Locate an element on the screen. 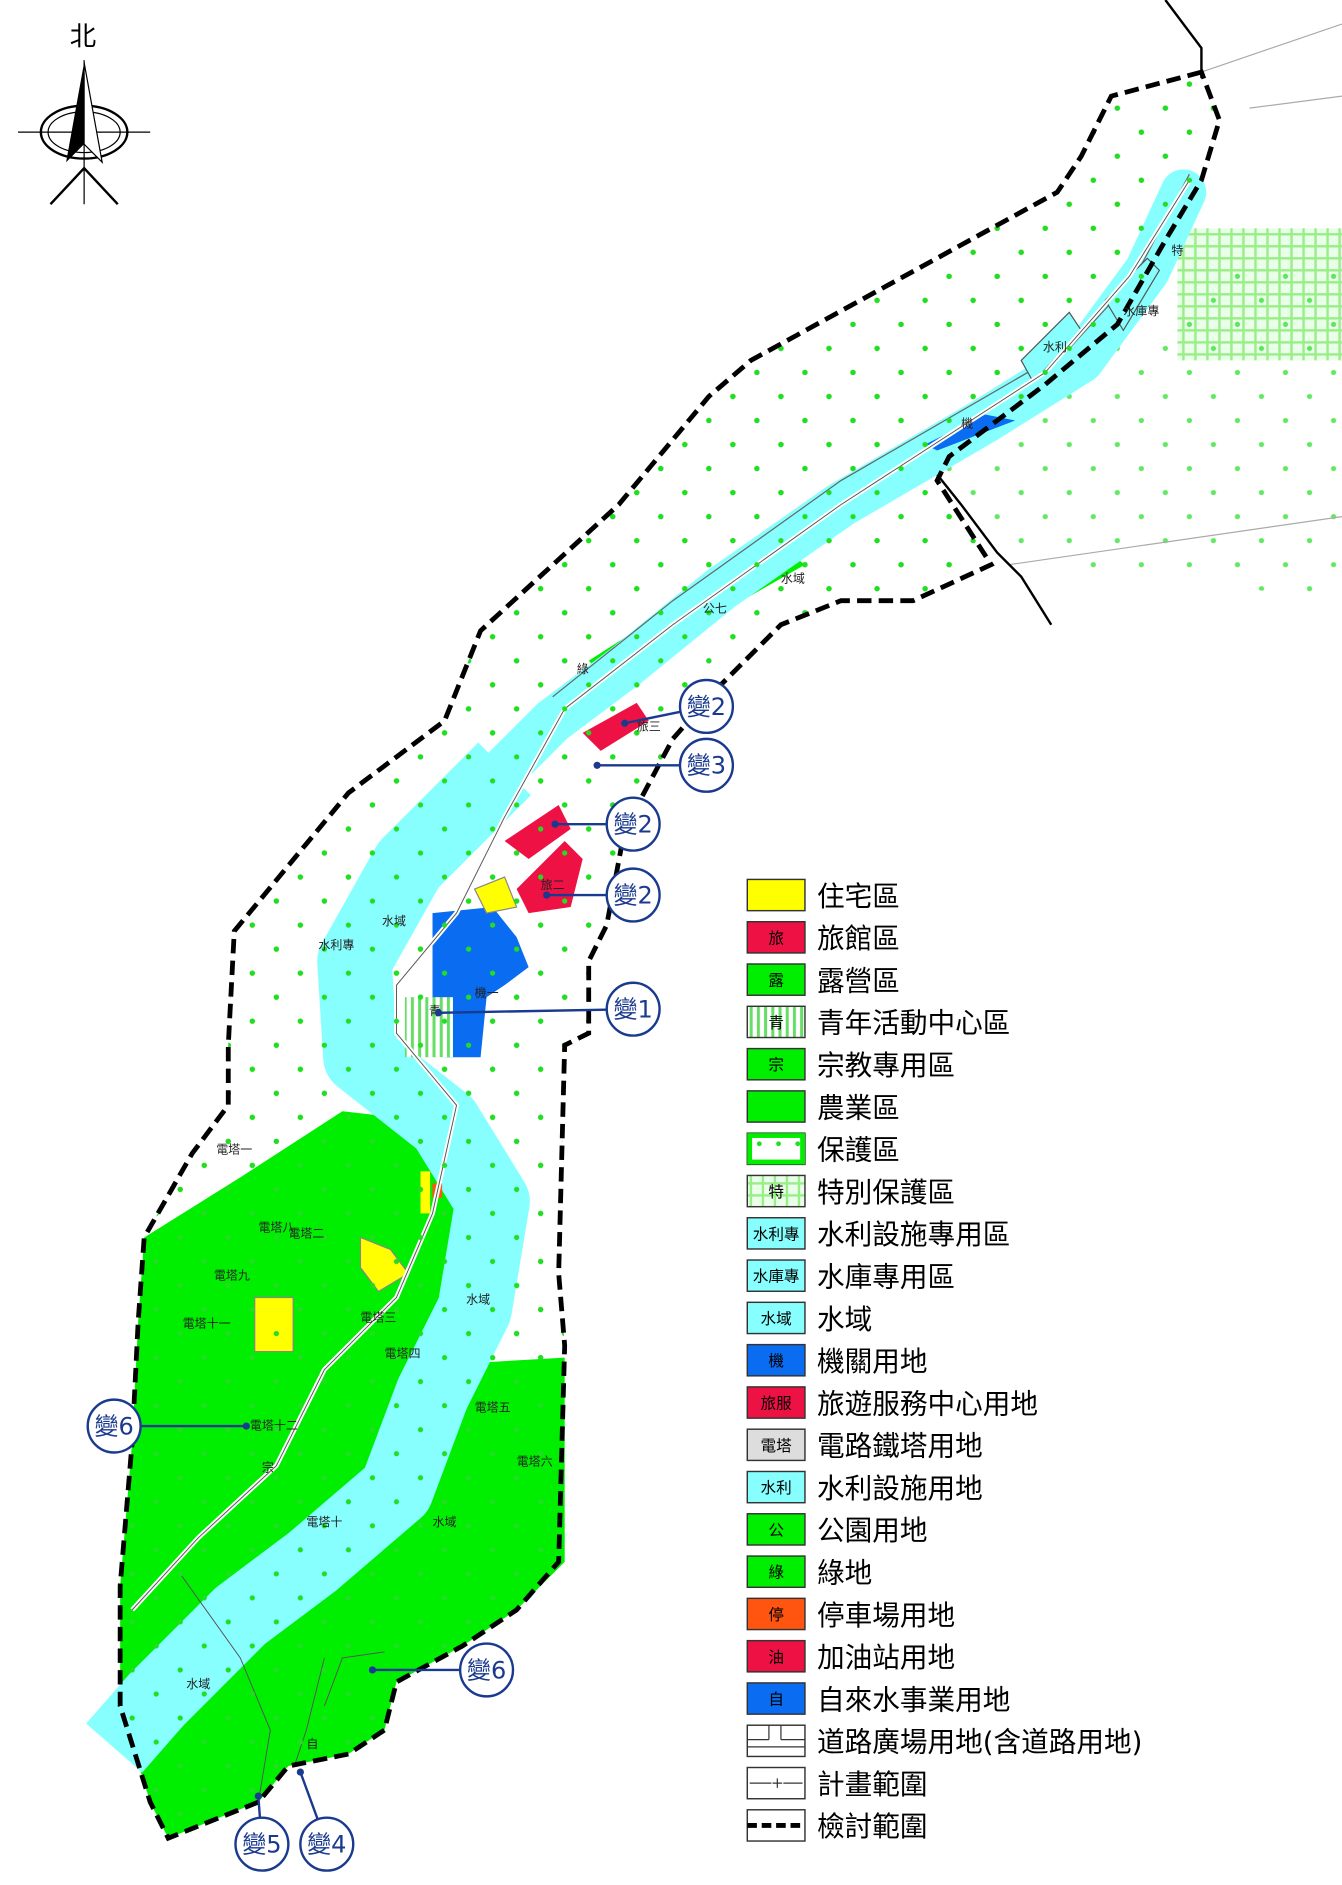 The width and height of the screenshot is (1342, 1885). legend-item: 公 公園用地 is located at coordinates (837, 1530).